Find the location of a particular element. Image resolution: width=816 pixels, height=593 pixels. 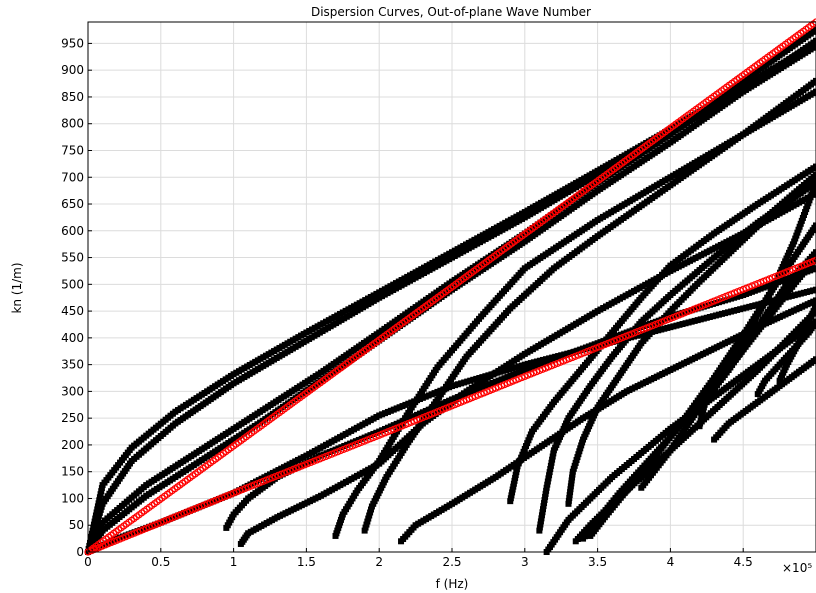

x-tick-label: 1.5 is located at coordinates (306, 562).